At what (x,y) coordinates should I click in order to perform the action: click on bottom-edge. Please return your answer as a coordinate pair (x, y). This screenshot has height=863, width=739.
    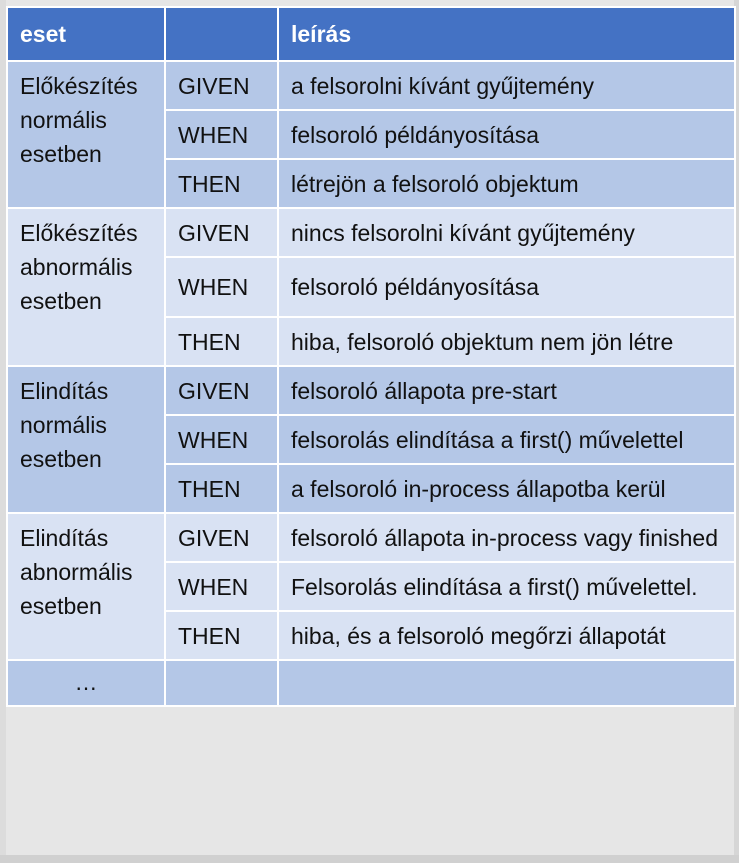
    Looking at the image, I should click on (369, 859).